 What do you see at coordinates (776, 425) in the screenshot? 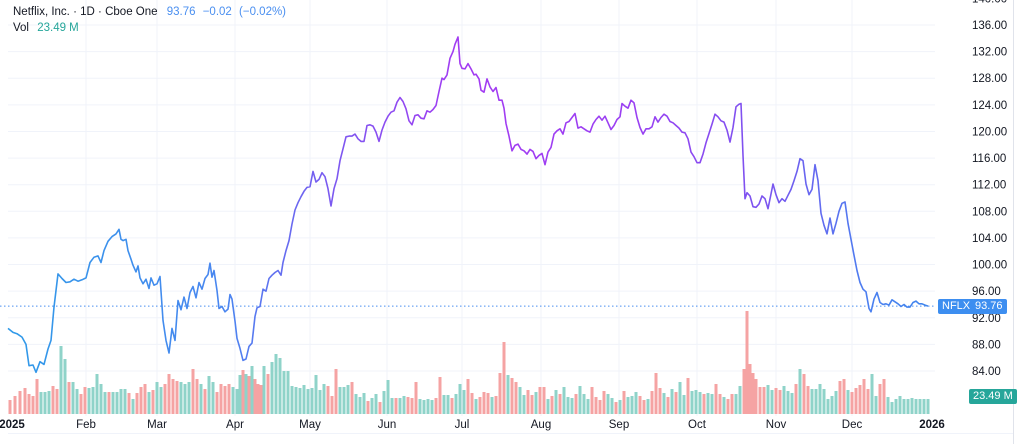
I see `time-tick-label: Nov` at bounding box center [776, 425].